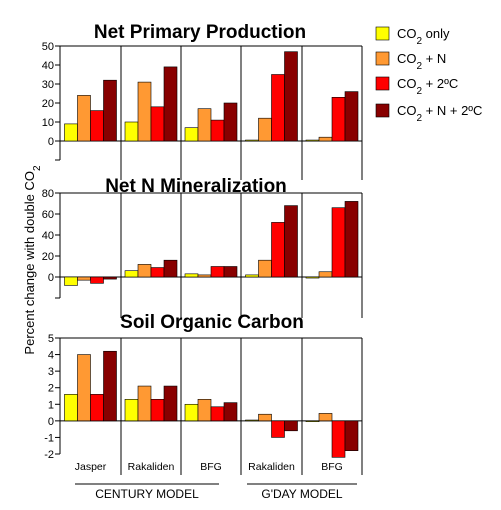 The height and width of the screenshot is (510, 501). Describe the element at coordinates (147, 494) in the screenshot. I see `model-group-label-0: CENTURY MODEL` at that location.